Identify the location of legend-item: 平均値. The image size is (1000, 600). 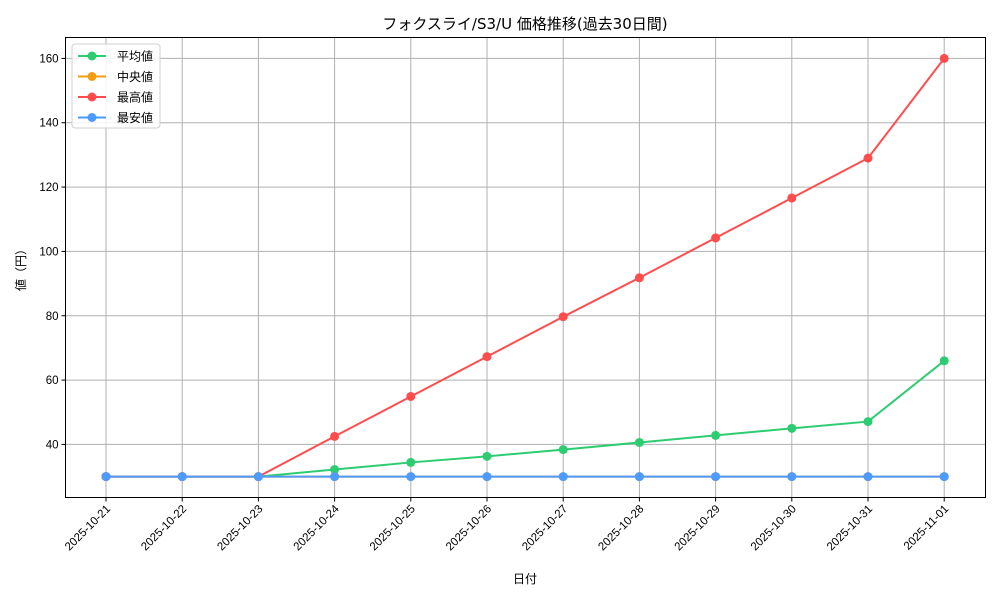
(115, 56).